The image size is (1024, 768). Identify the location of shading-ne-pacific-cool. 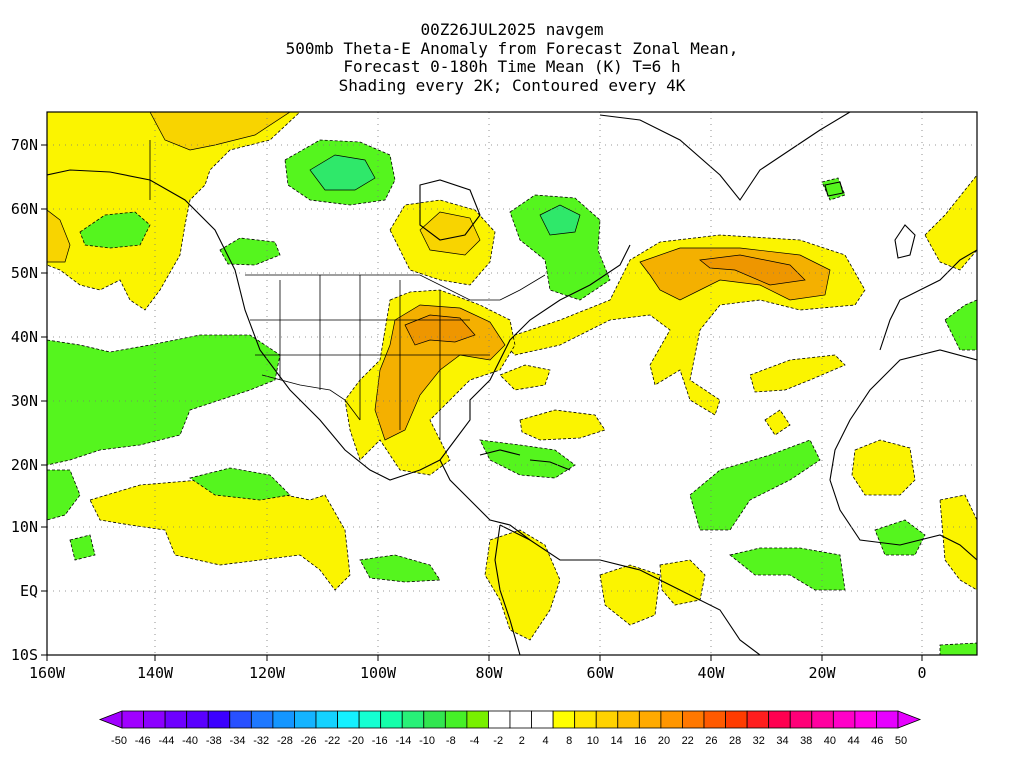
(115, 230).